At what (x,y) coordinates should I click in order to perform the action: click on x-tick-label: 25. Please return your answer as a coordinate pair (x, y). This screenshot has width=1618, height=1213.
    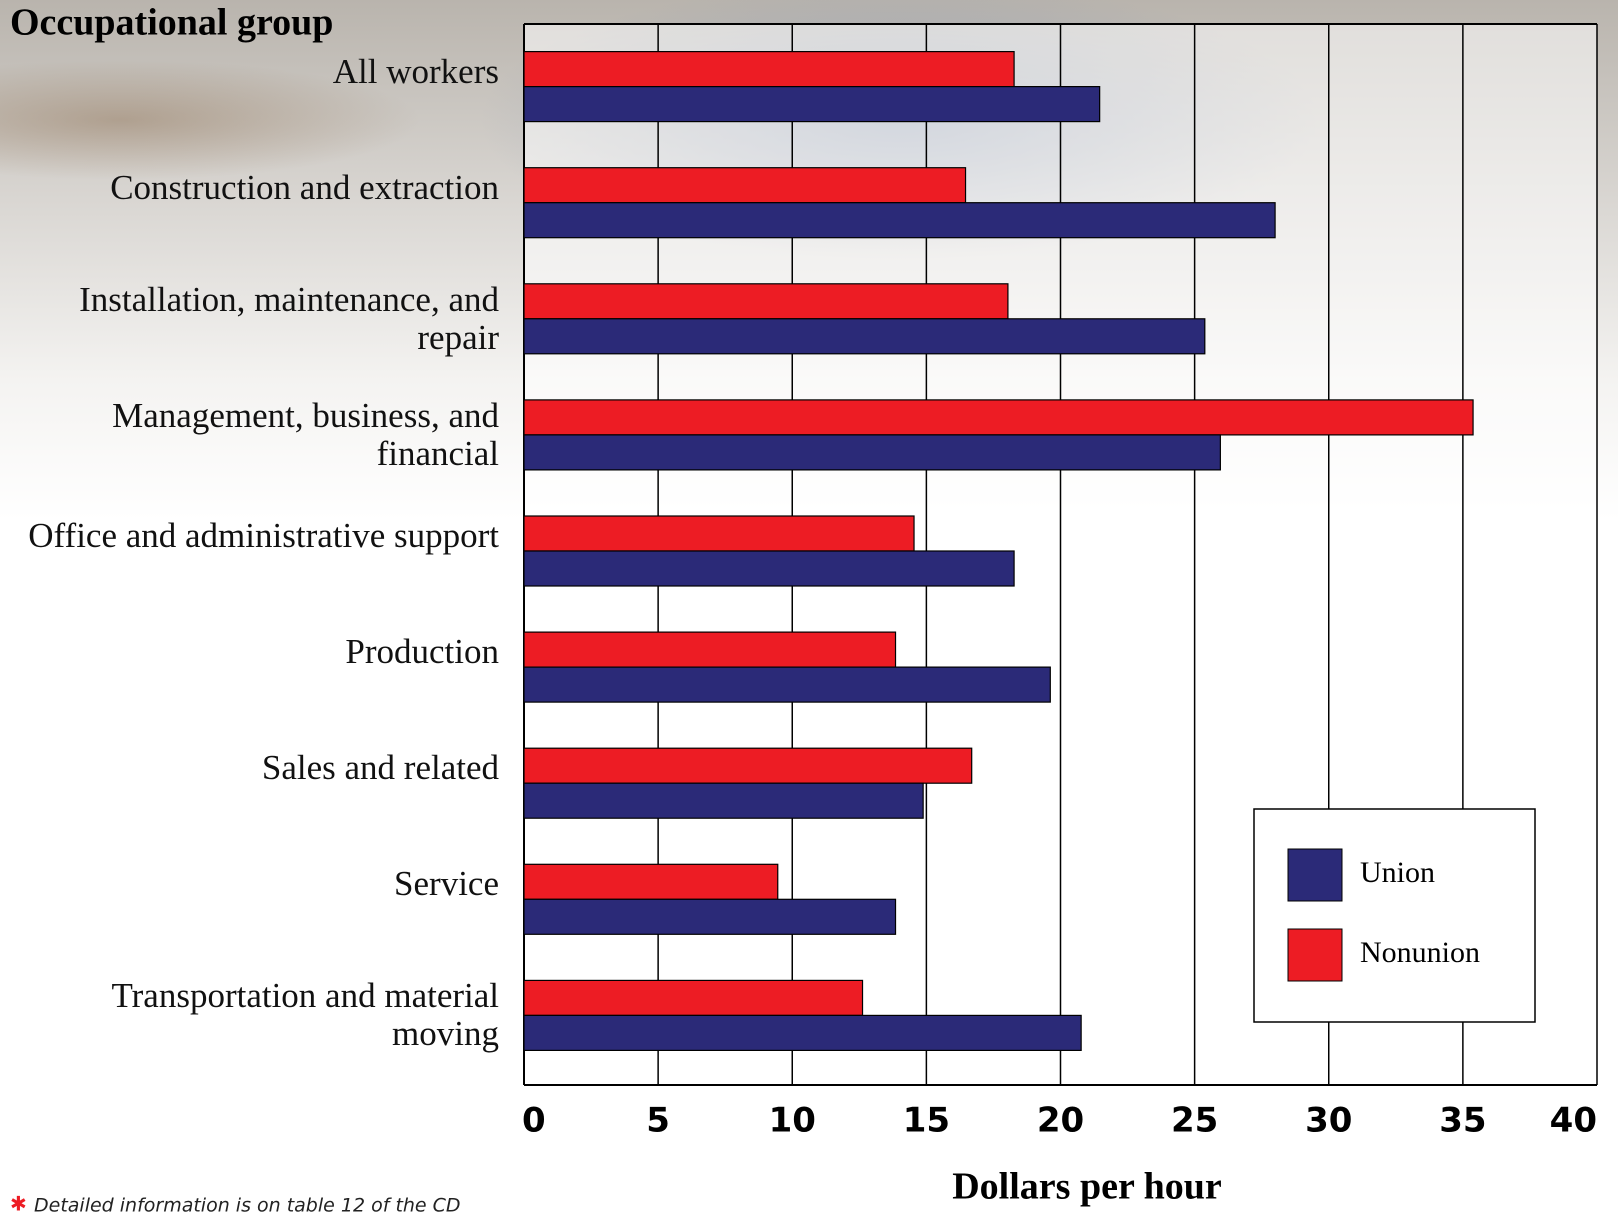
    Looking at the image, I should click on (1194, 1121).